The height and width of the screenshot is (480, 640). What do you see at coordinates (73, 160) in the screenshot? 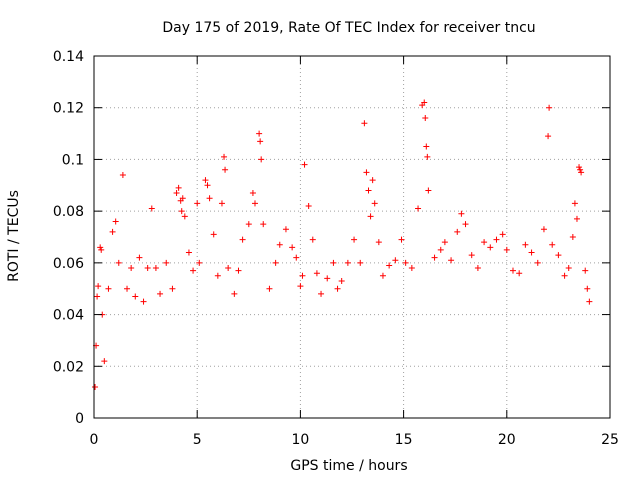
I see `y-tick-label: 0.1` at bounding box center [73, 160].